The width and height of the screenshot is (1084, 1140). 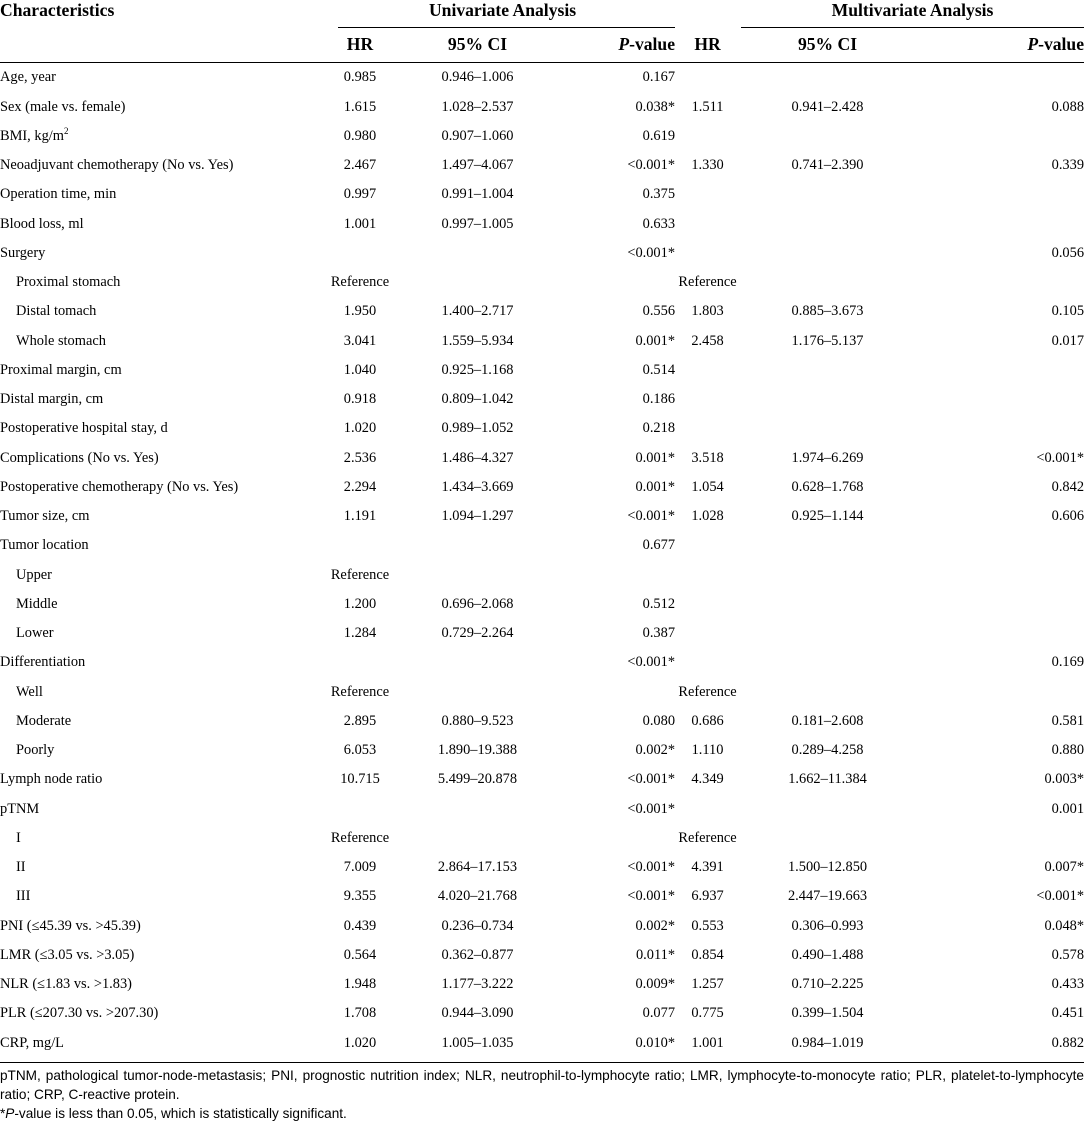 What do you see at coordinates (1067, 311) in the screenshot?
I see `multi-p-cell: 0.105` at bounding box center [1067, 311].